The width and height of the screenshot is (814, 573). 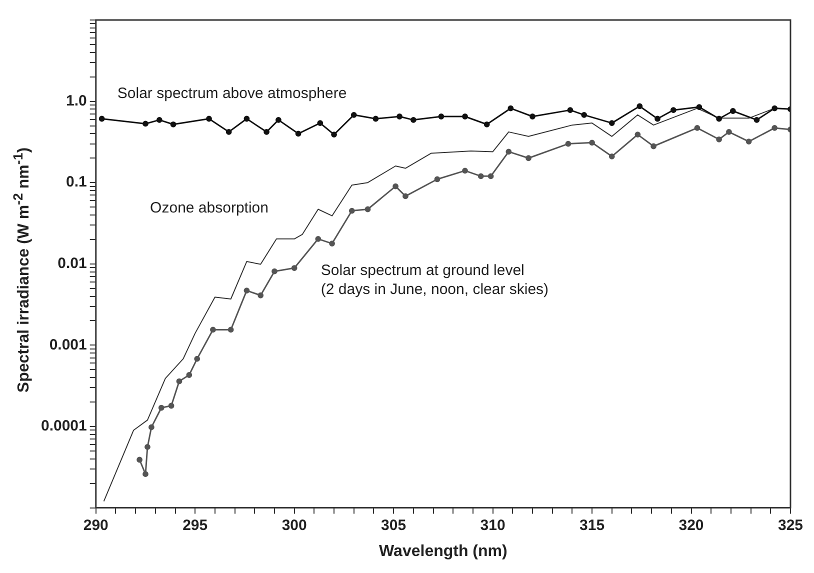 What do you see at coordinates (195, 525) in the screenshot?
I see `x-tick-label: 295` at bounding box center [195, 525].